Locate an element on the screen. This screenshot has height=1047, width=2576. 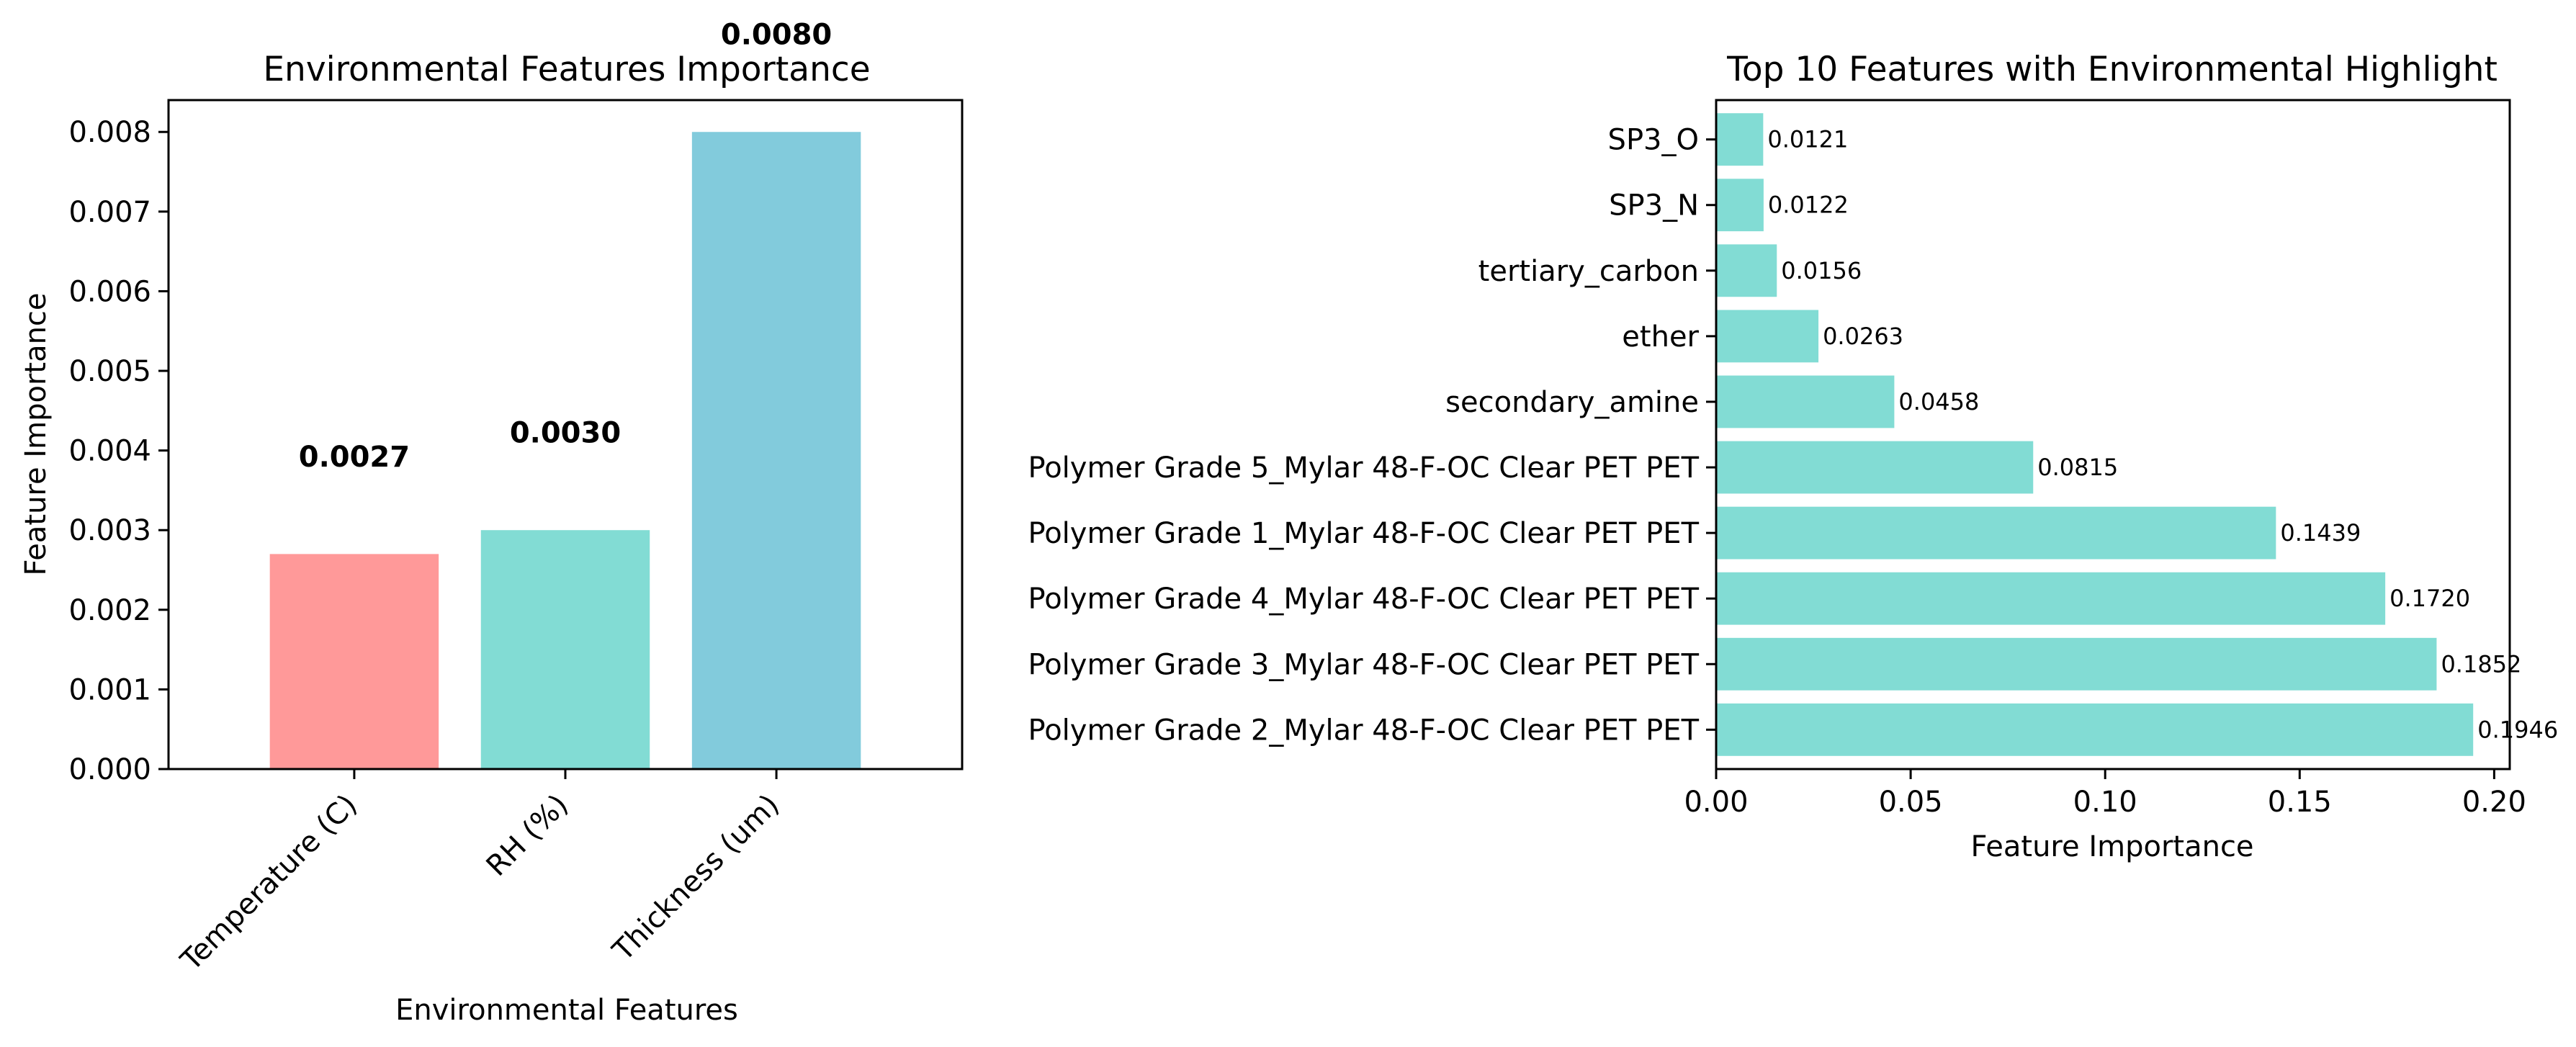
y-tick-label: 0.003 is located at coordinates (109, 530).